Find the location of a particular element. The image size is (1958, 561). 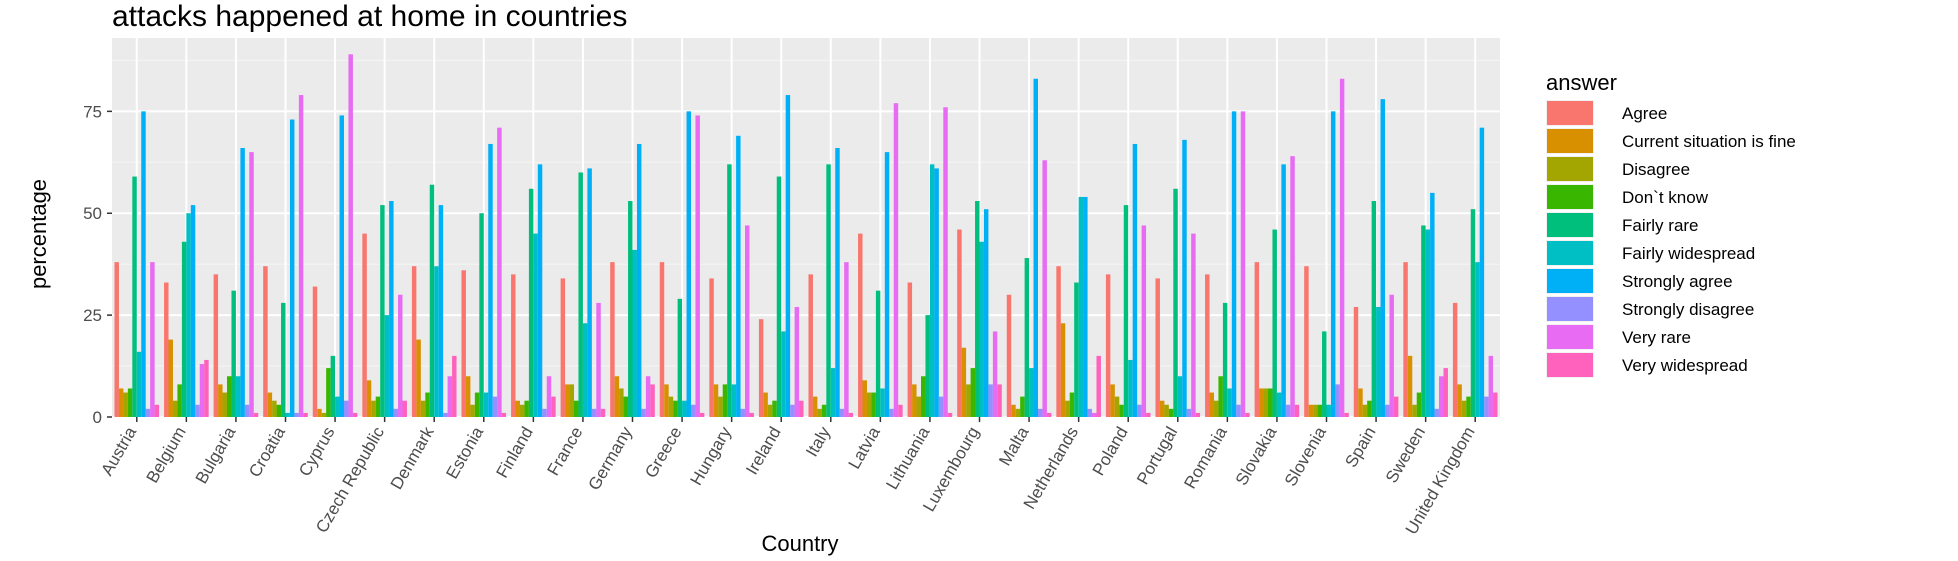

x-tick-label: Estonia is located at coordinates (464, 452).